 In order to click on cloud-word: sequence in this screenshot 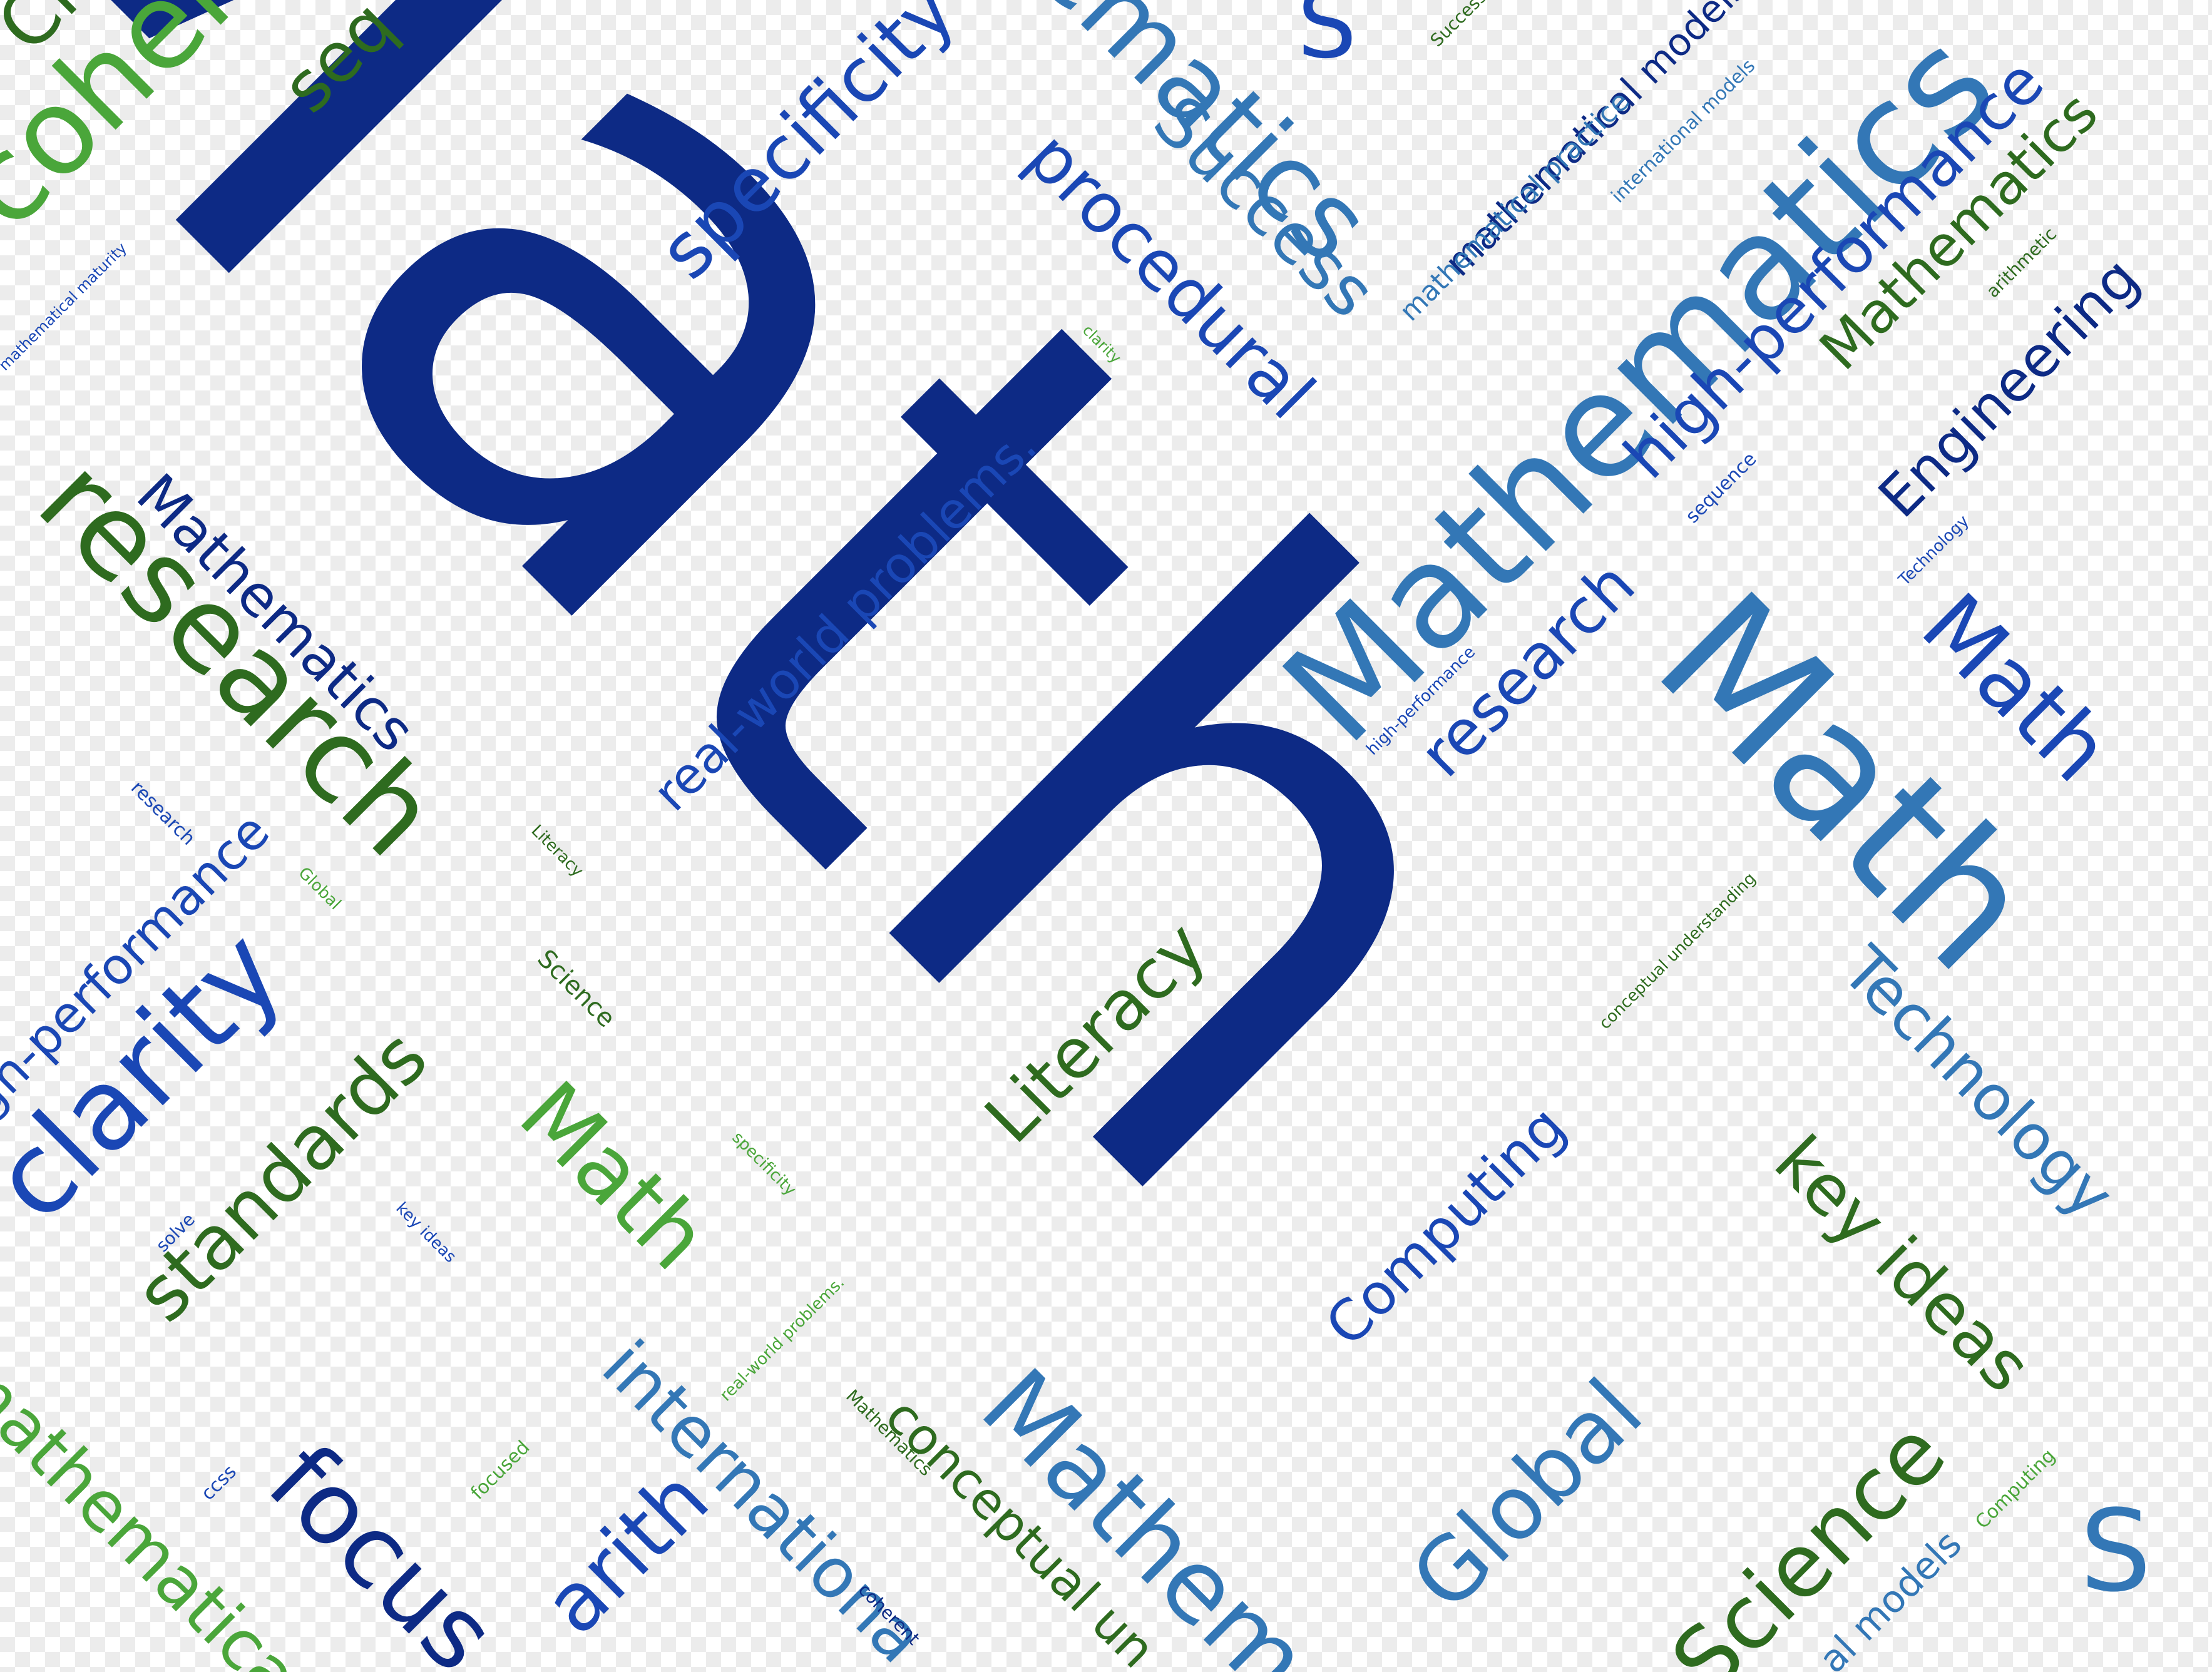, I will do `click(1721, 488)`.